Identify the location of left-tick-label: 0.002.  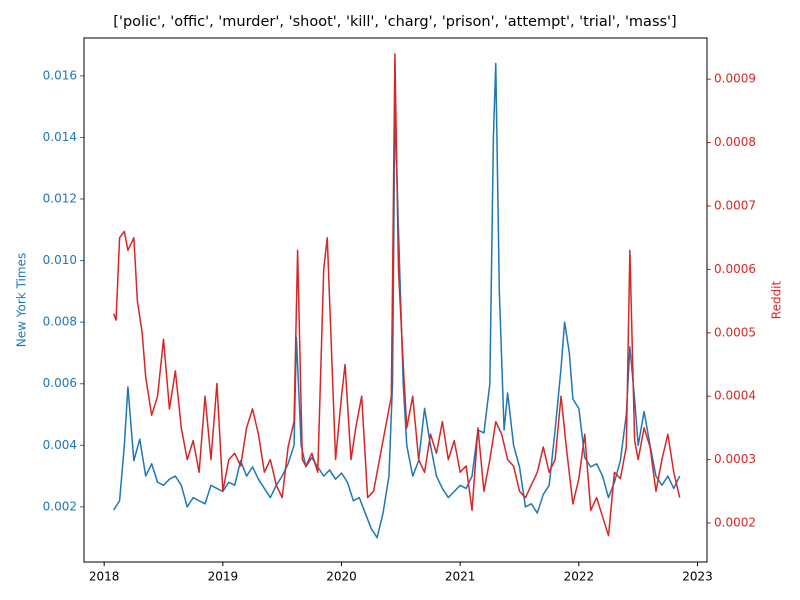
(60, 506).